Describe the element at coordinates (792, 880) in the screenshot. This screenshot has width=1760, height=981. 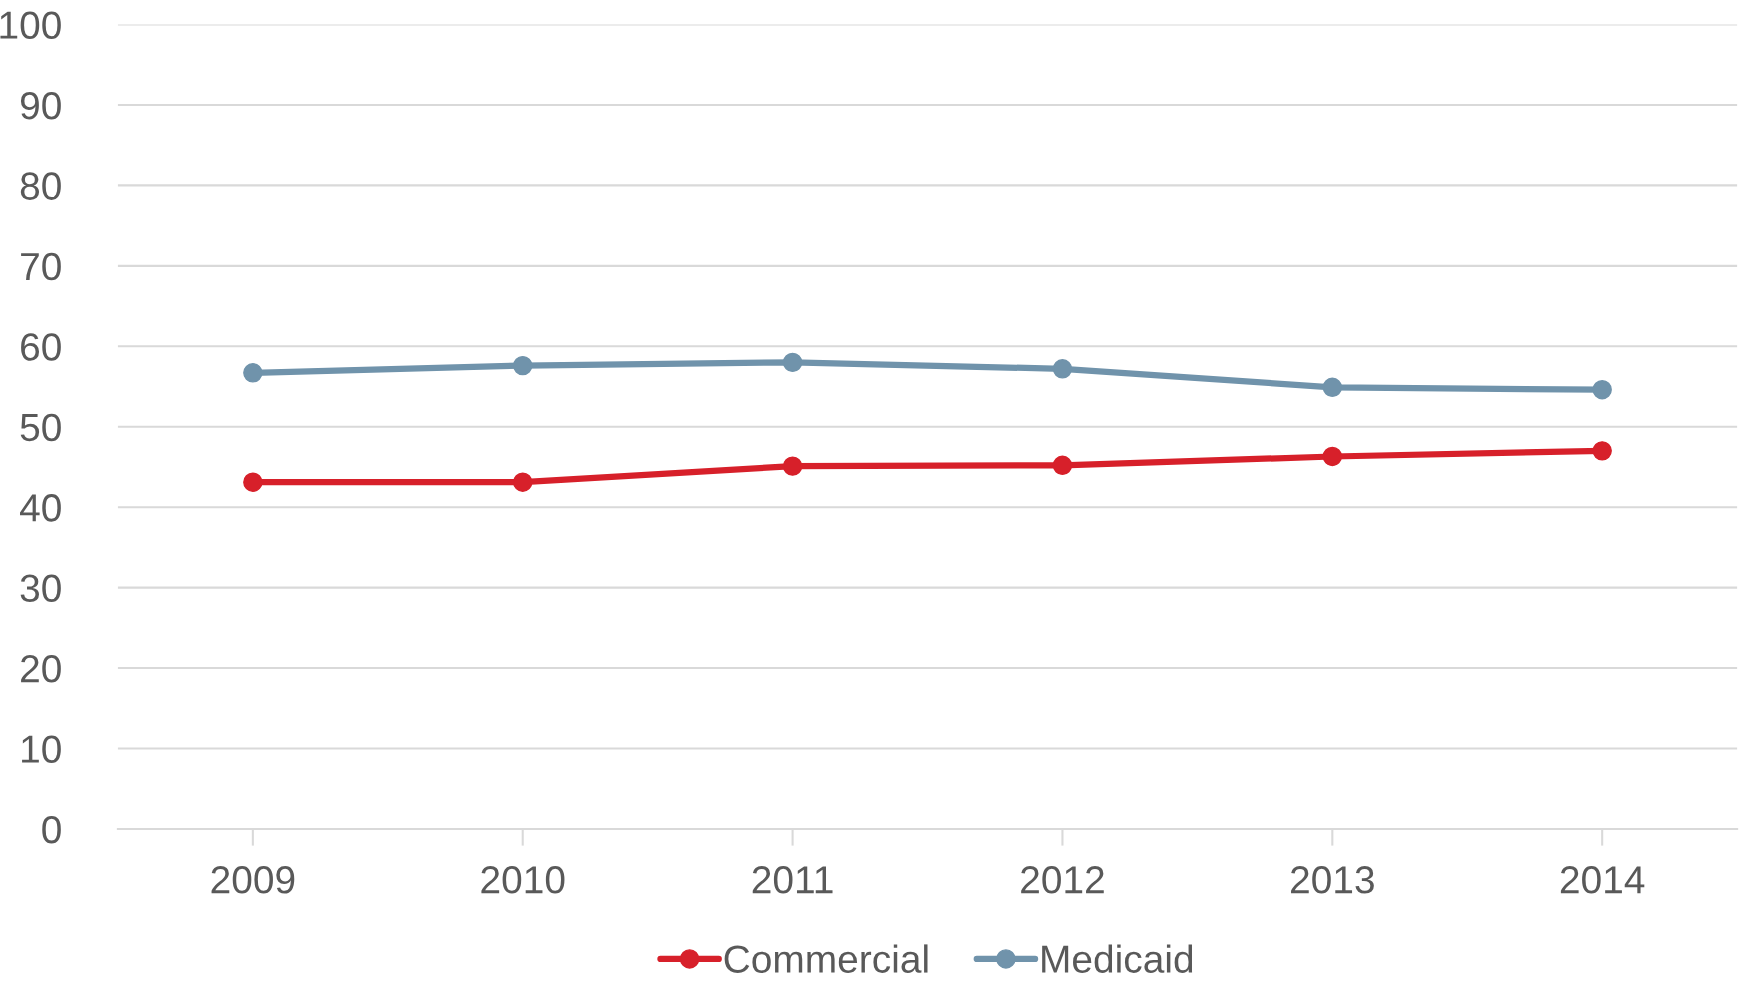
I see `x-tick-label: 2011` at that location.